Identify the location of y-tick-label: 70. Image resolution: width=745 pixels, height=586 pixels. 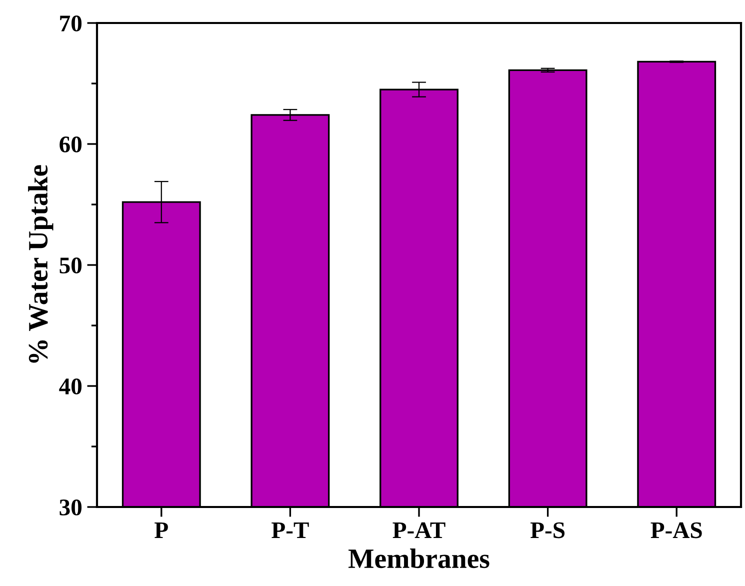
(71, 23).